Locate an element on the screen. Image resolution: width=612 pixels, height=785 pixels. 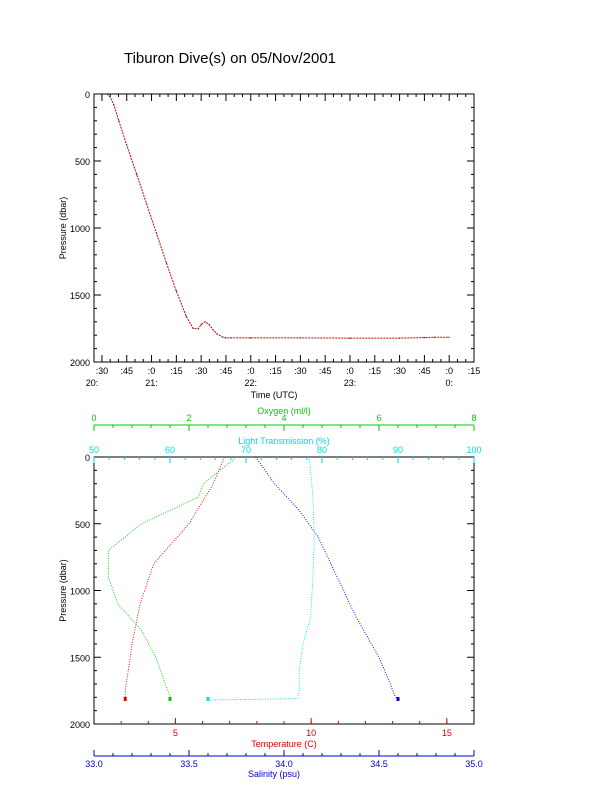
oxygen-tick-label: 0 is located at coordinates (93, 418).